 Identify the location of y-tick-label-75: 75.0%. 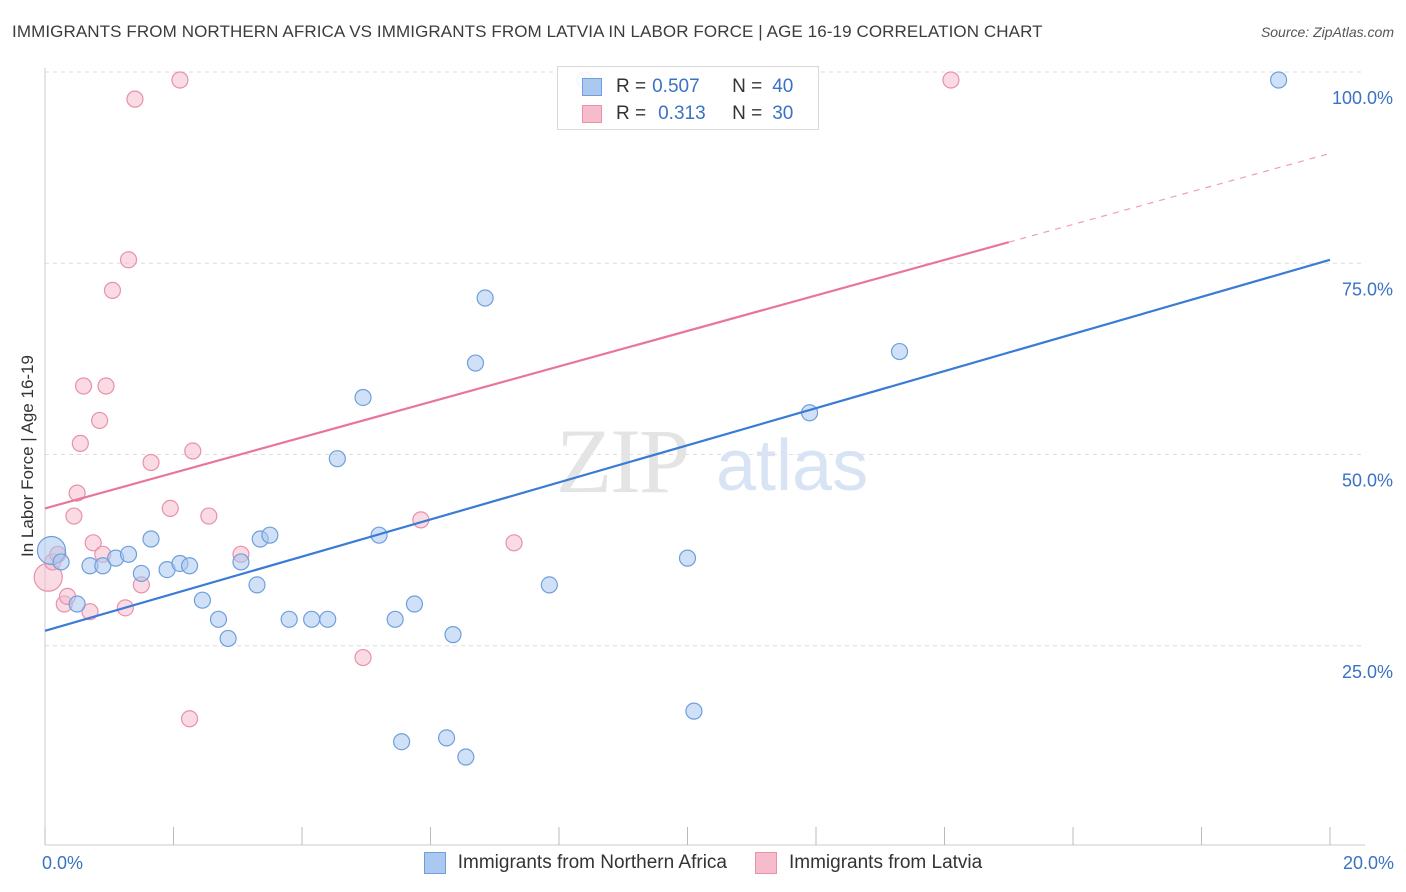
(1367, 289).